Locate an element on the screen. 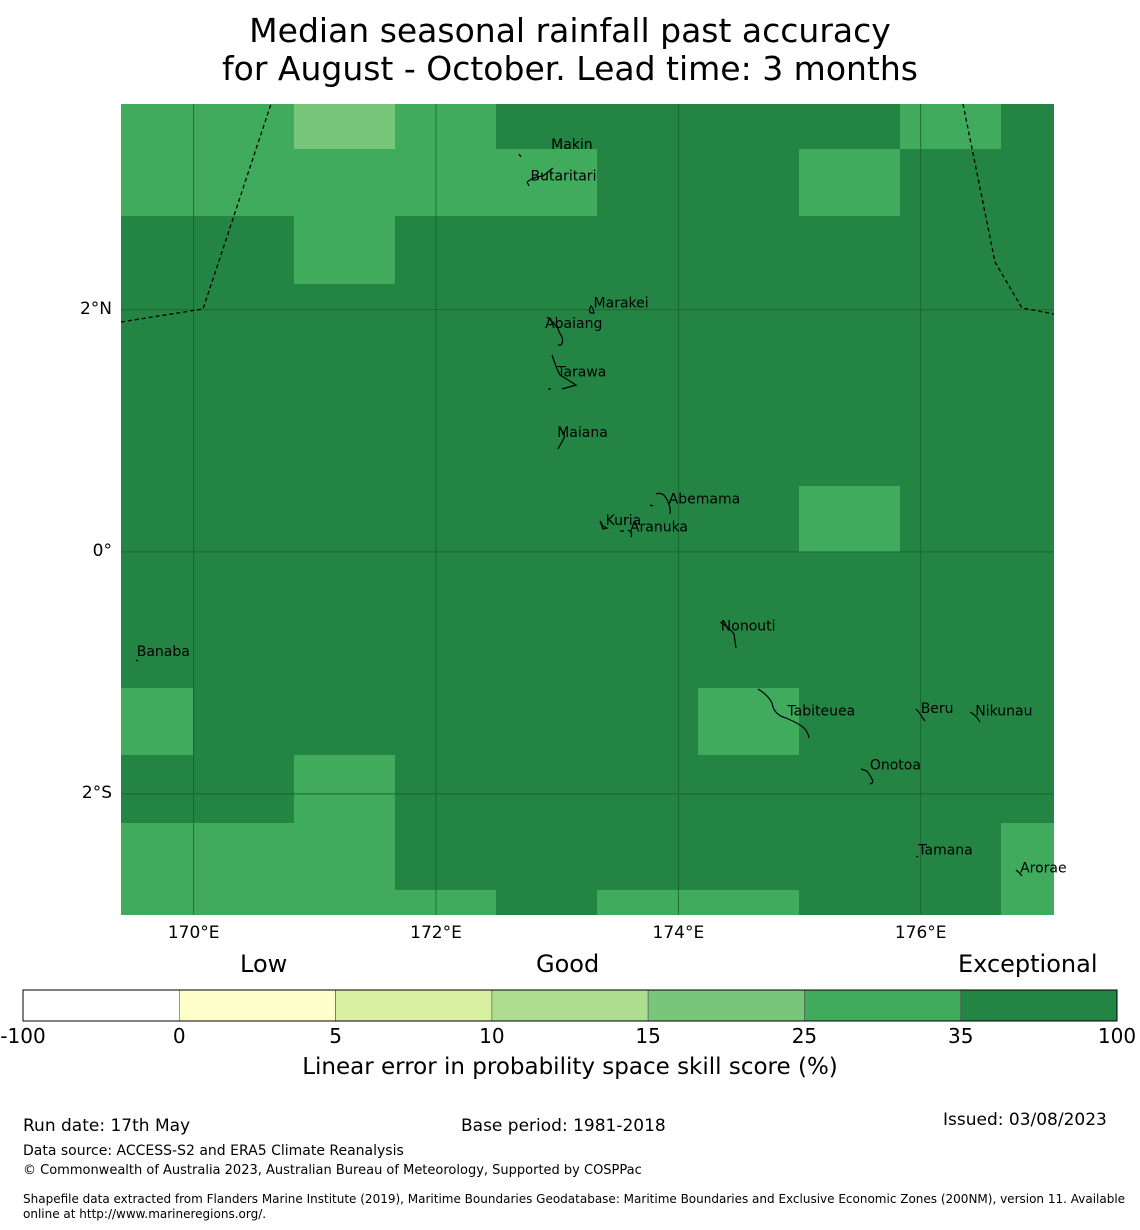 The image size is (1140, 1230). place-label: Onotoa is located at coordinates (895, 766).